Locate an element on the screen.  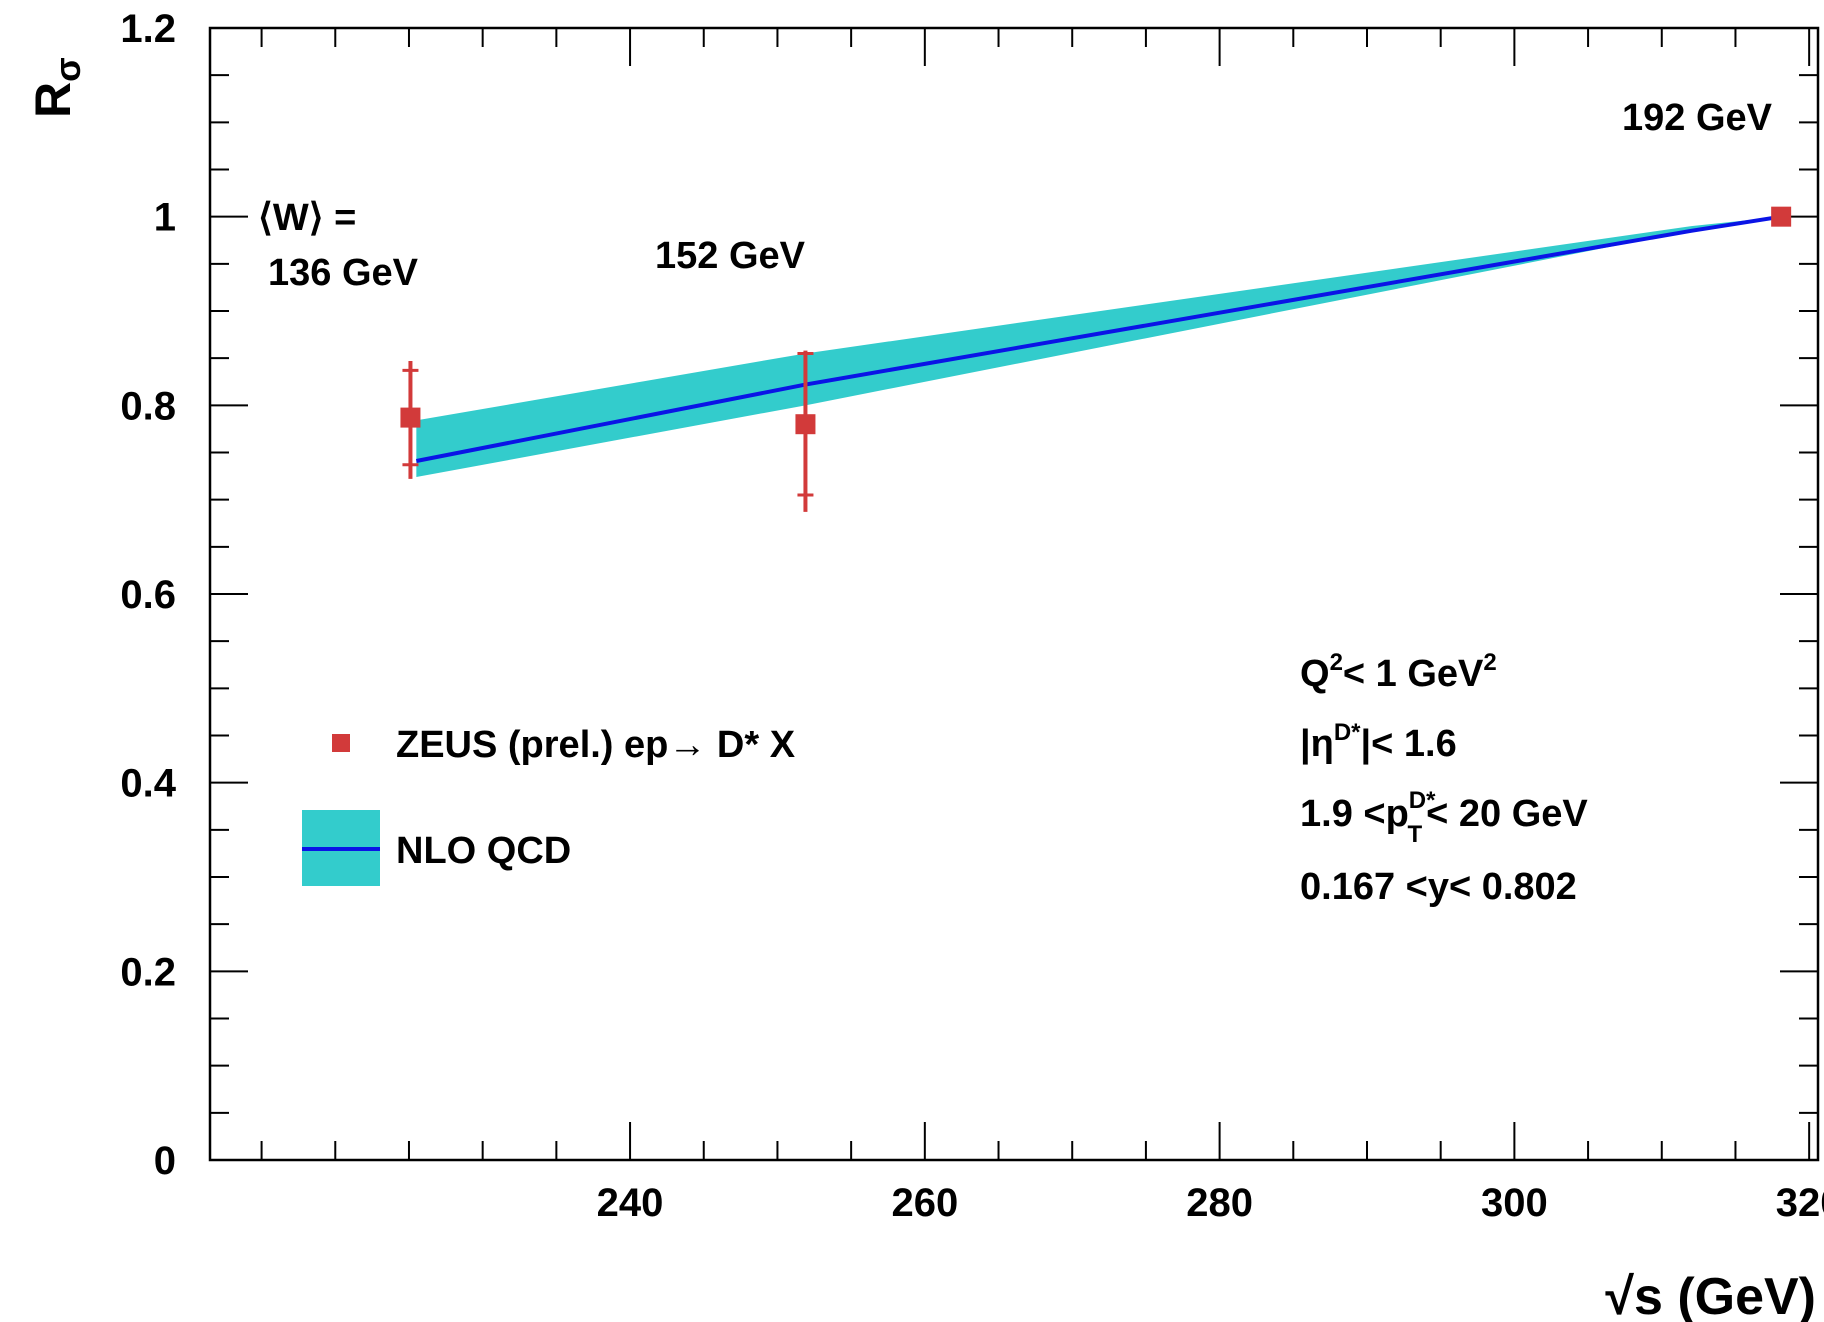
legend-marker-zeus is located at coordinates (341, 743).